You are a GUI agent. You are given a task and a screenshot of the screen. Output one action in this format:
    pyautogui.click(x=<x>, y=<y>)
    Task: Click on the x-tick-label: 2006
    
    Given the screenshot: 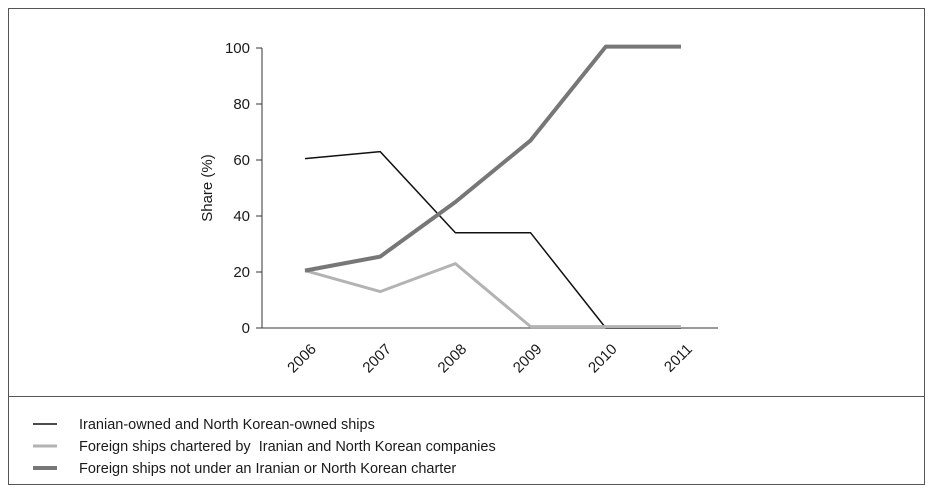 What is the action you would take?
    pyautogui.click(x=302, y=359)
    